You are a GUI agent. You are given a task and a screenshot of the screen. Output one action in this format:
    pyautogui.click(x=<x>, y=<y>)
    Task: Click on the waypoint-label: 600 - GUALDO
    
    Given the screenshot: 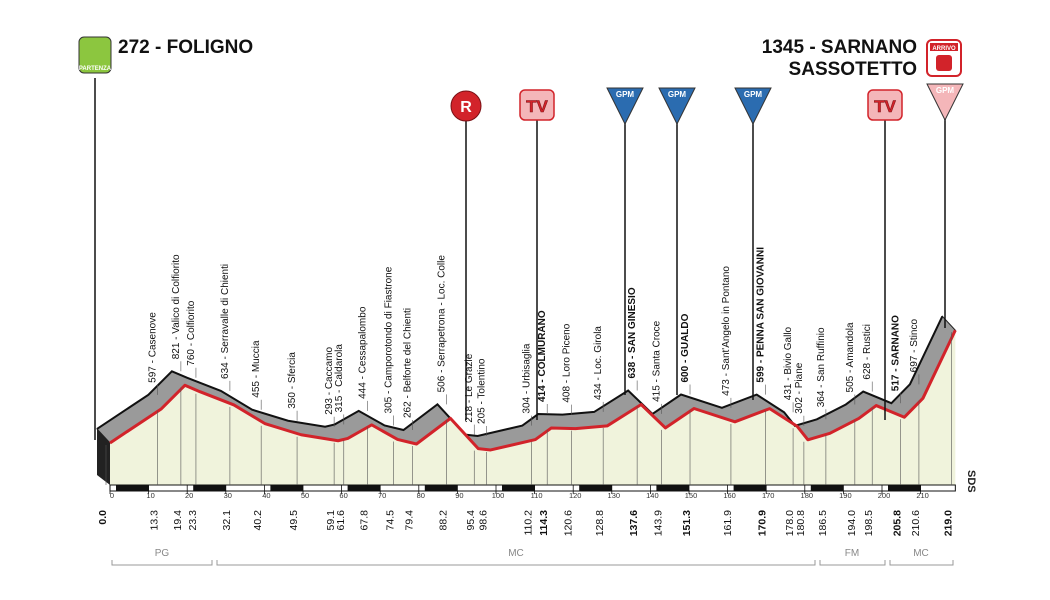 What is the action you would take?
    pyautogui.click(x=685, y=347)
    